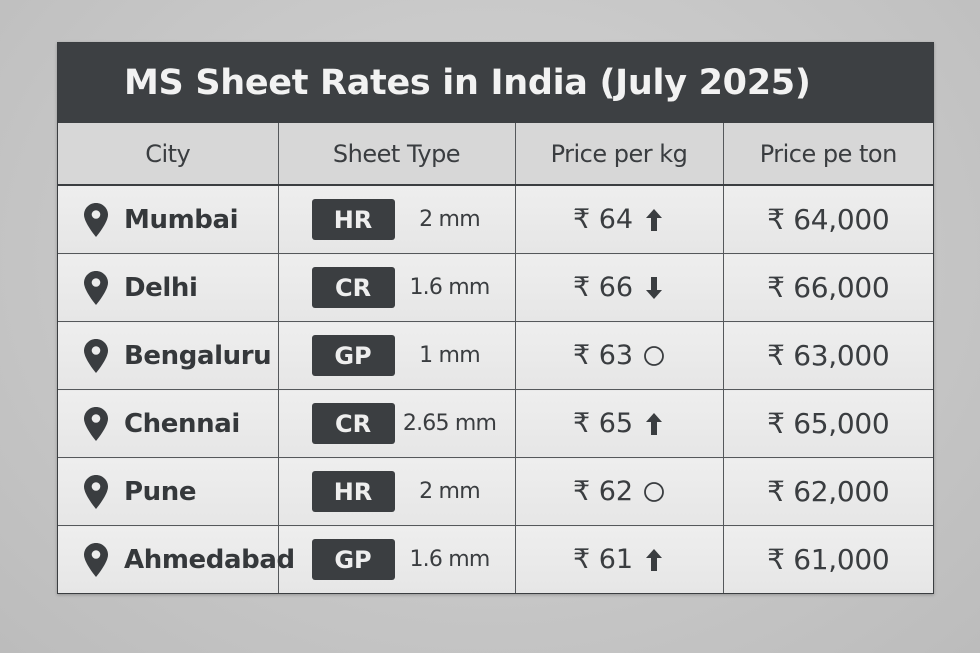  Describe the element at coordinates (397, 355) in the screenshot. I see `sheet-type-cell: GP 1 mm` at that location.